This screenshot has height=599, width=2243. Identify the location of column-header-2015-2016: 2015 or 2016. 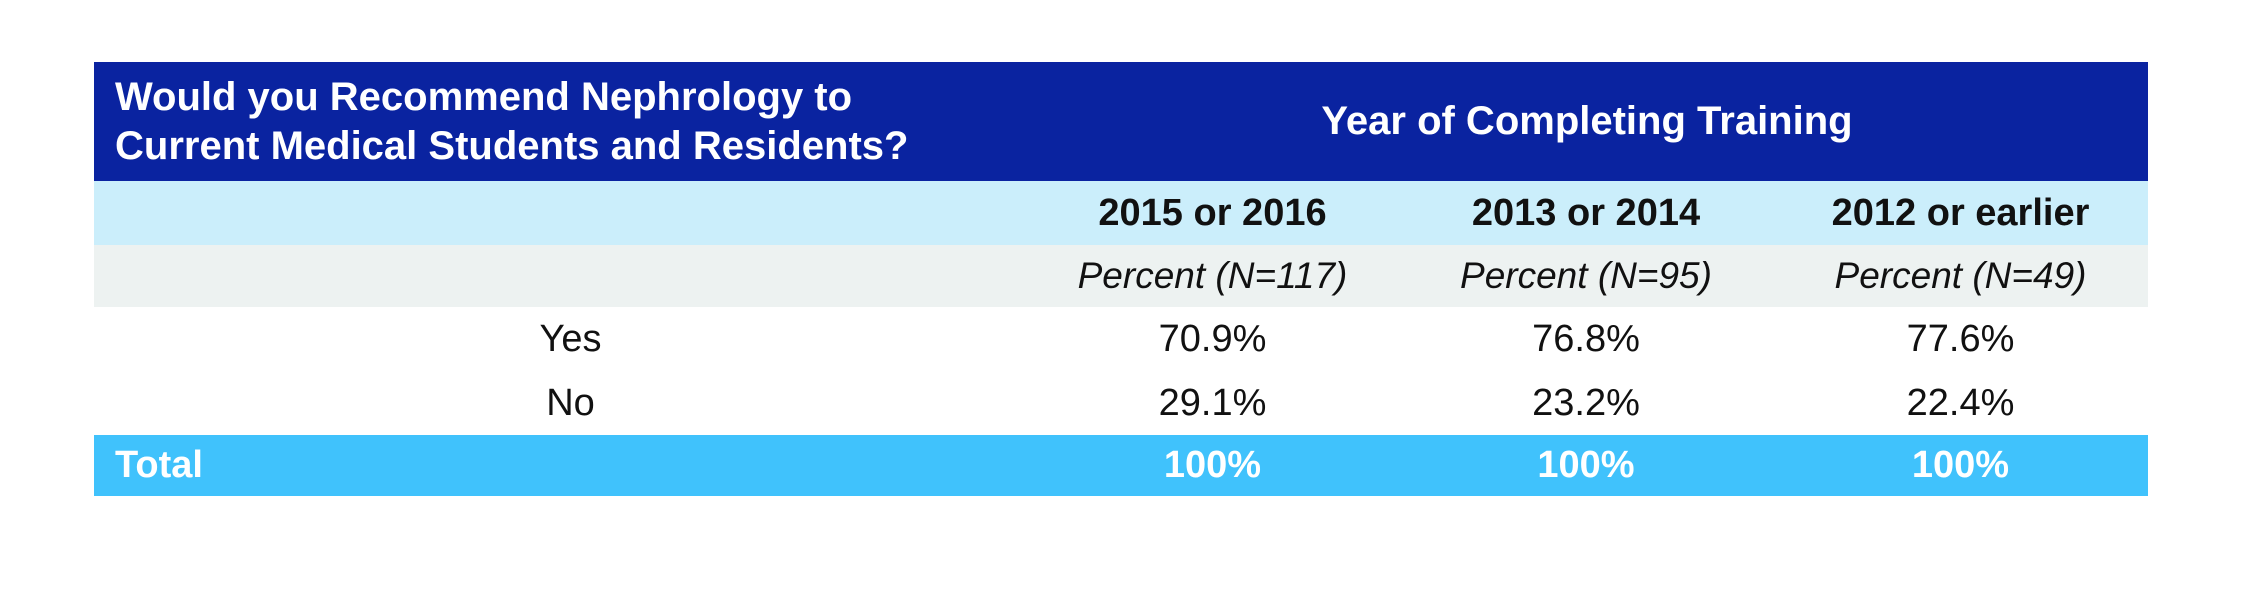
(1212, 213).